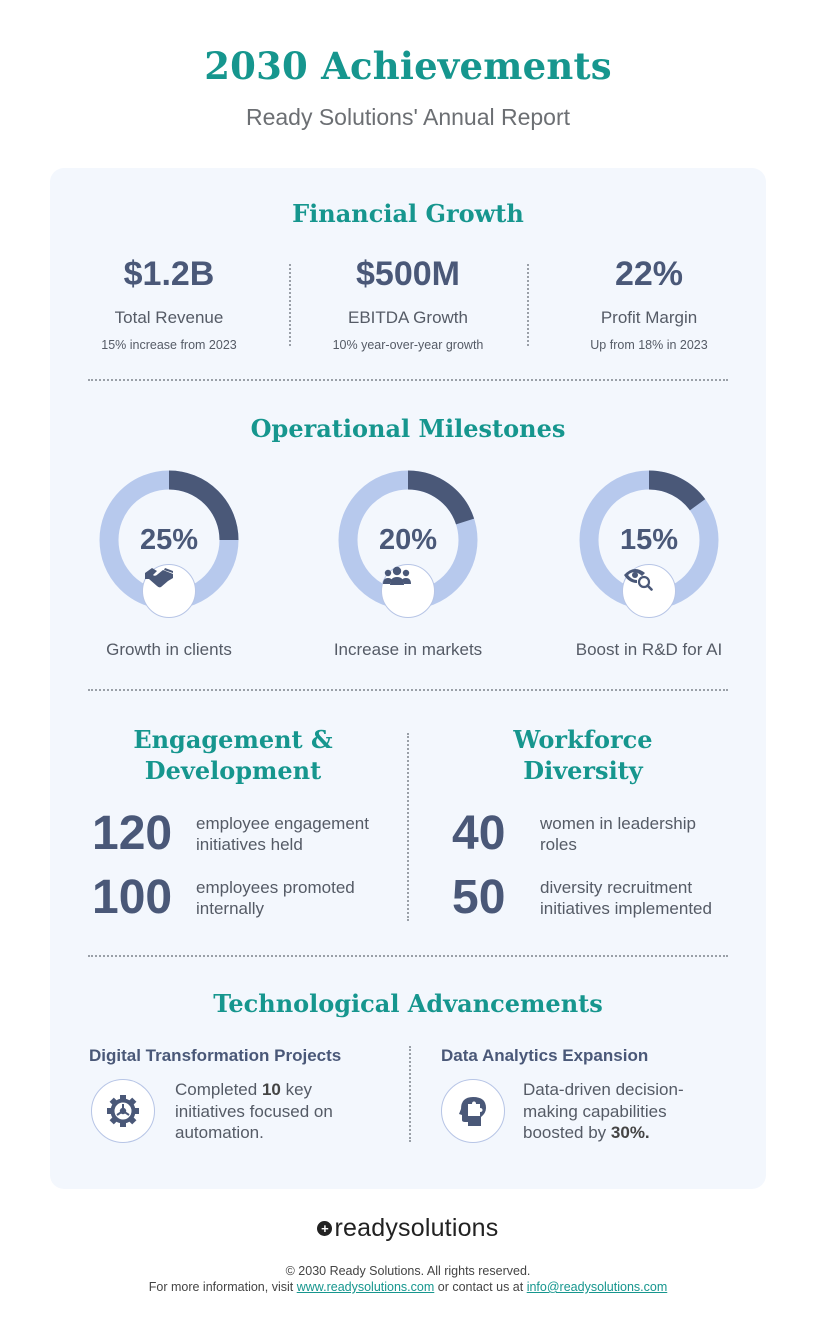 The height and width of the screenshot is (1344, 816). Describe the element at coordinates (473, 1111) in the screenshot. I see `head-puzzle-icon` at that location.